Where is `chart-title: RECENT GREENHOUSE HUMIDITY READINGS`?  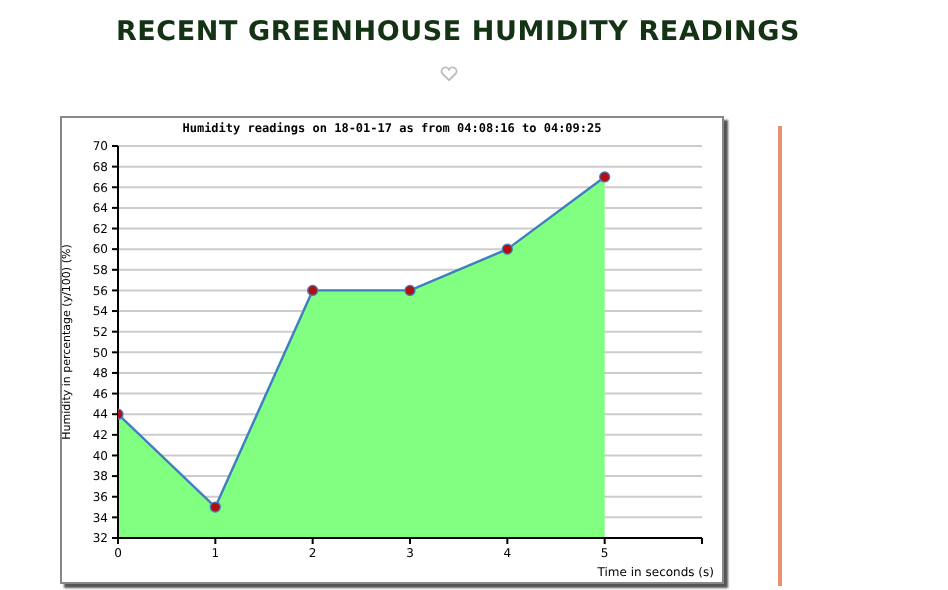
chart-title: RECENT GREENHOUSE HUMIDITY READINGS is located at coordinates (458, 32).